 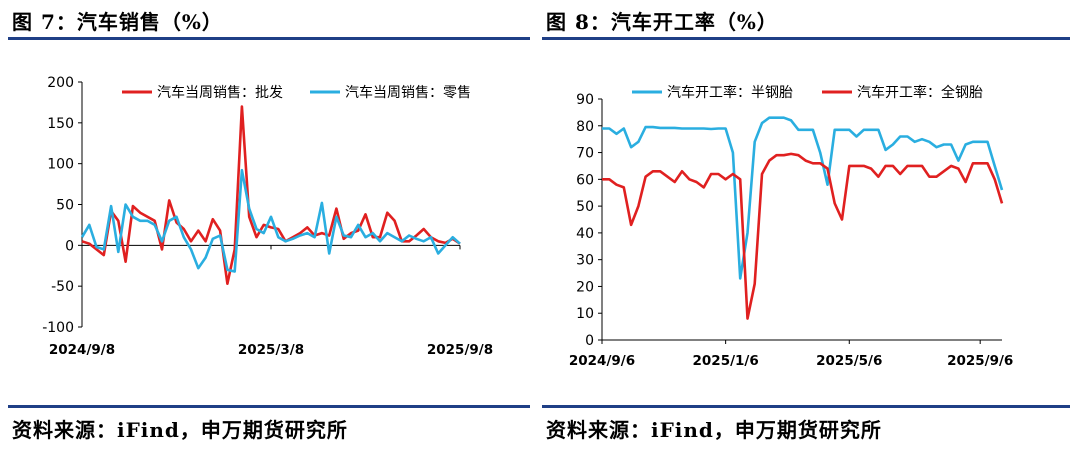 I want to click on left-y-tick-label: 0, so click(x=69, y=246).